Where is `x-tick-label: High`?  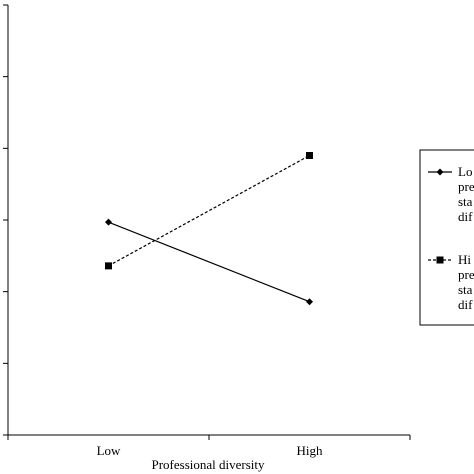 x-tick-label: High is located at coordinates (310, 450).